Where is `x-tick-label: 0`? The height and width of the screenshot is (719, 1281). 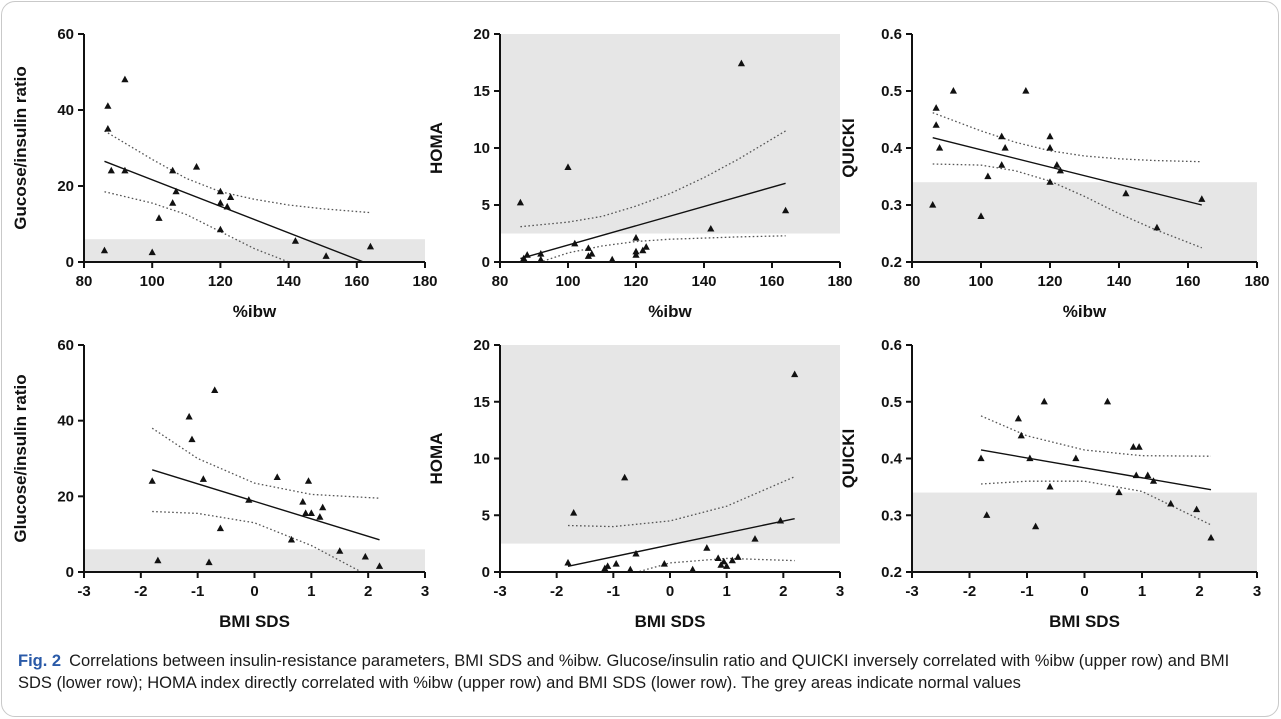
x-tick-label: 0 is located at coordinates (1084, 591).